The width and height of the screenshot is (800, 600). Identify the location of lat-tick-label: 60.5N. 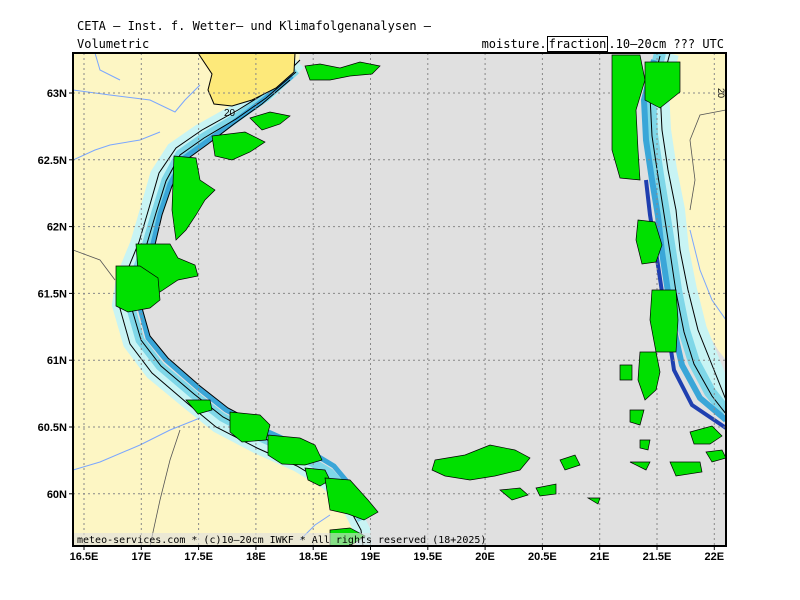
(52, 428).